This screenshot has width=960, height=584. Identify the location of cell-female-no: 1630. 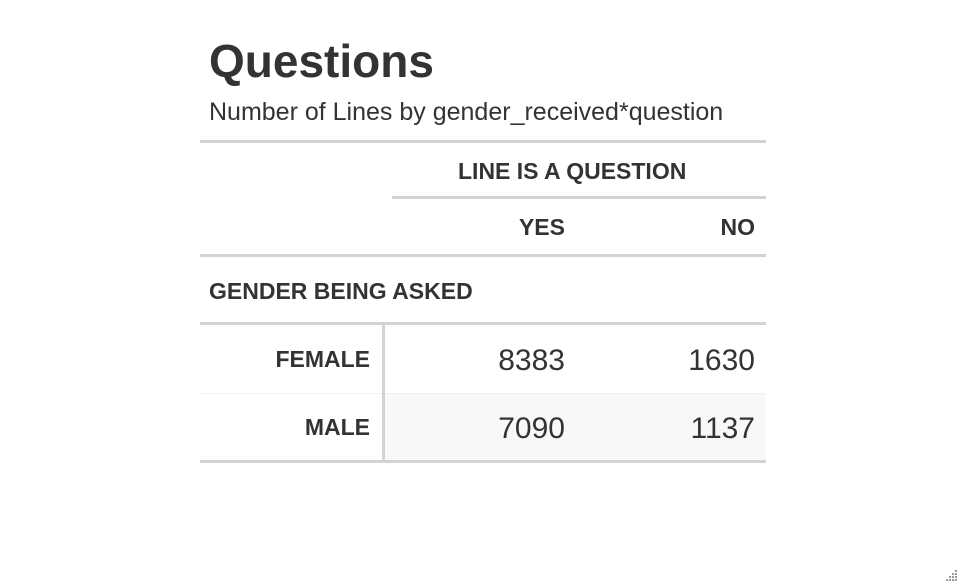
(721, 360).